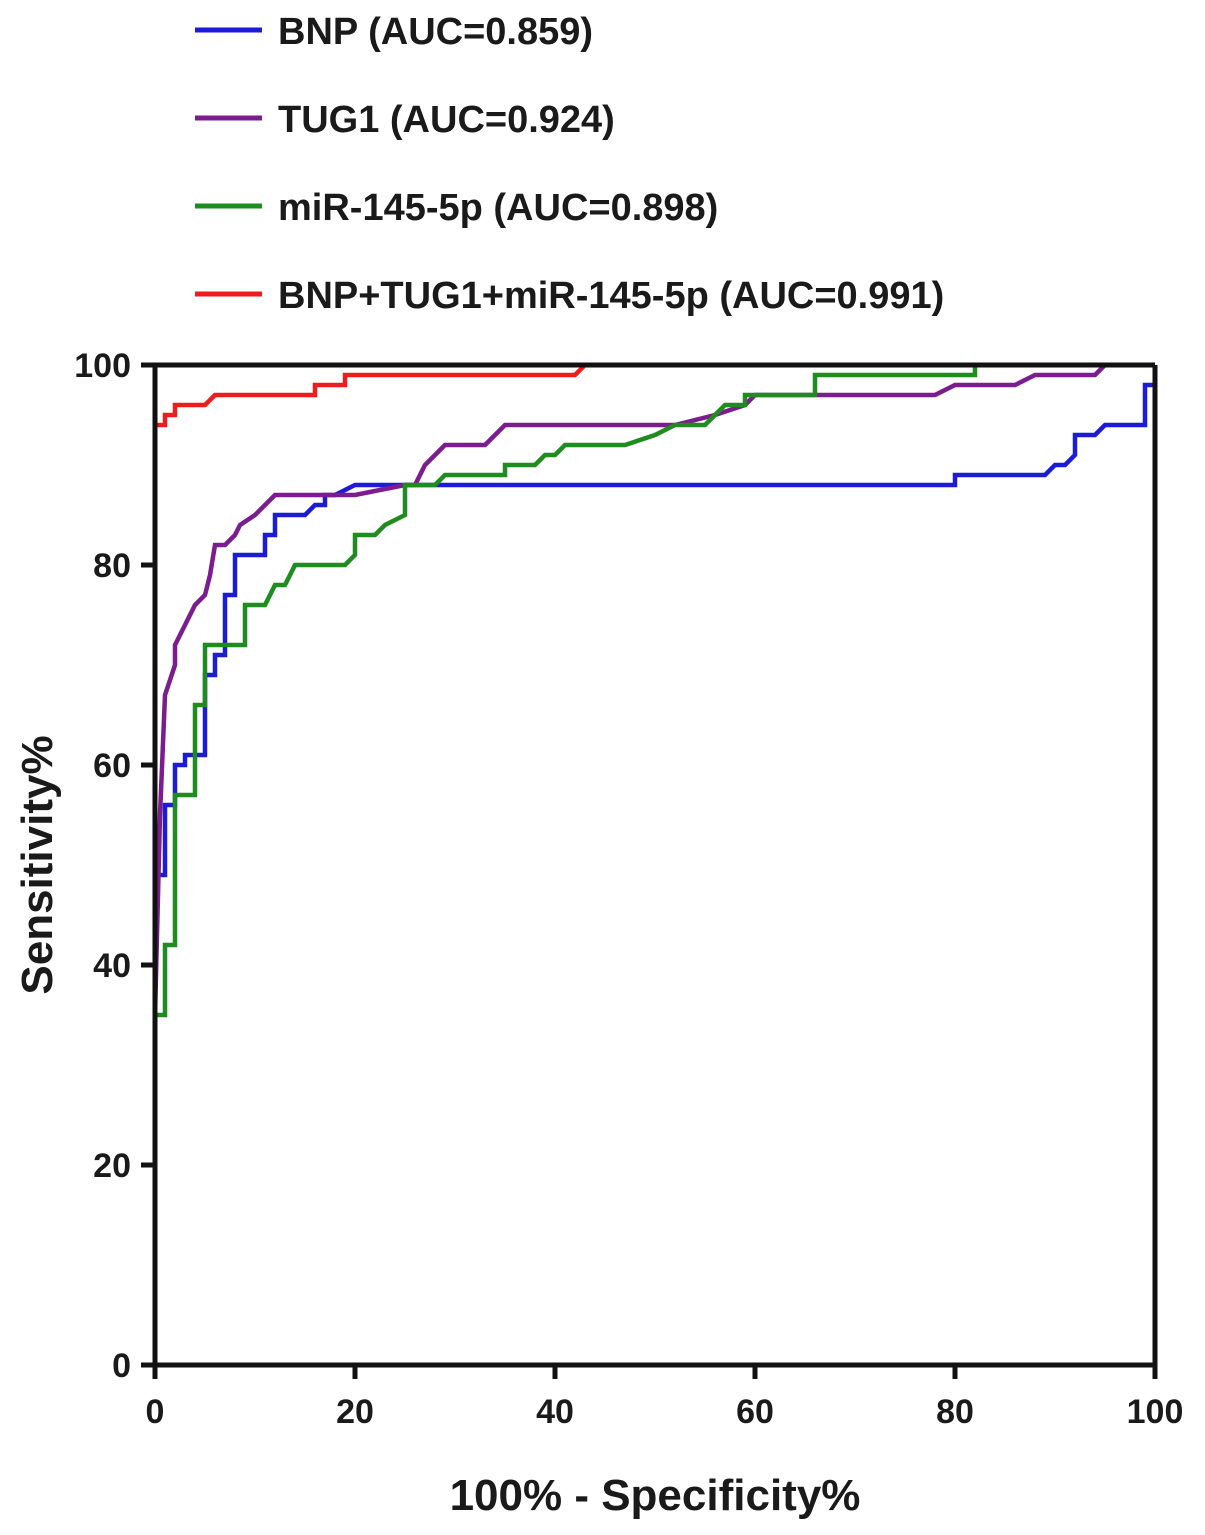 This screenshot has width=1205, height=1535. Describe the element at coordinates (555, 1412) in the screenshot. I see `x-tick-label: 40` at that location.